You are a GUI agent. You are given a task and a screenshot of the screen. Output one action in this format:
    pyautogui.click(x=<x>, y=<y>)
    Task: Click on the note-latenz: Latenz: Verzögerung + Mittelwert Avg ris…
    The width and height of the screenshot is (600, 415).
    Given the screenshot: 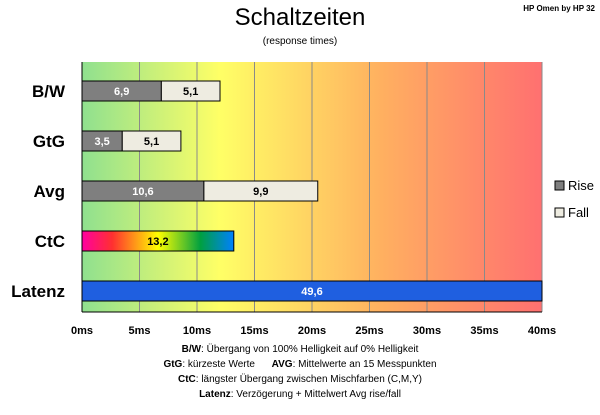 What is the action you would take?
    pyautogui.click(x=300, y=394)
    